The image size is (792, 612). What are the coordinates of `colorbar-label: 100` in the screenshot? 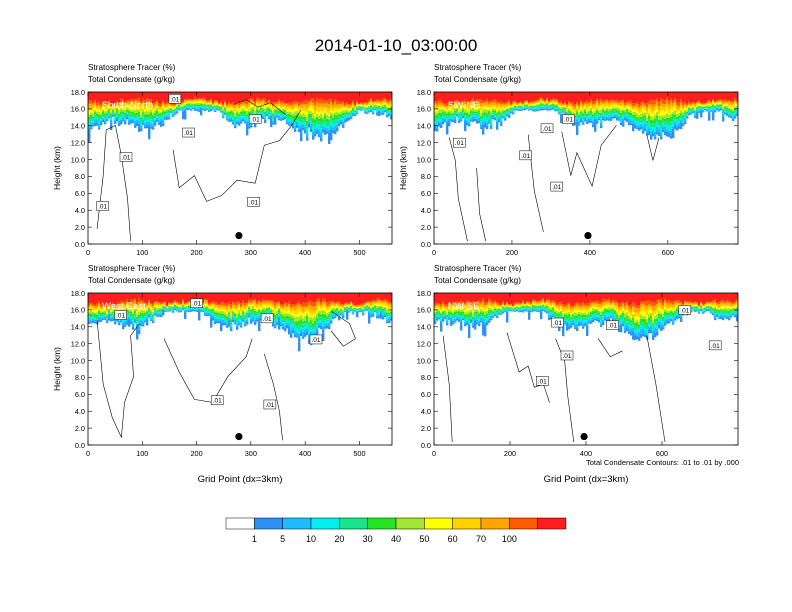 It's located at (509, 539).